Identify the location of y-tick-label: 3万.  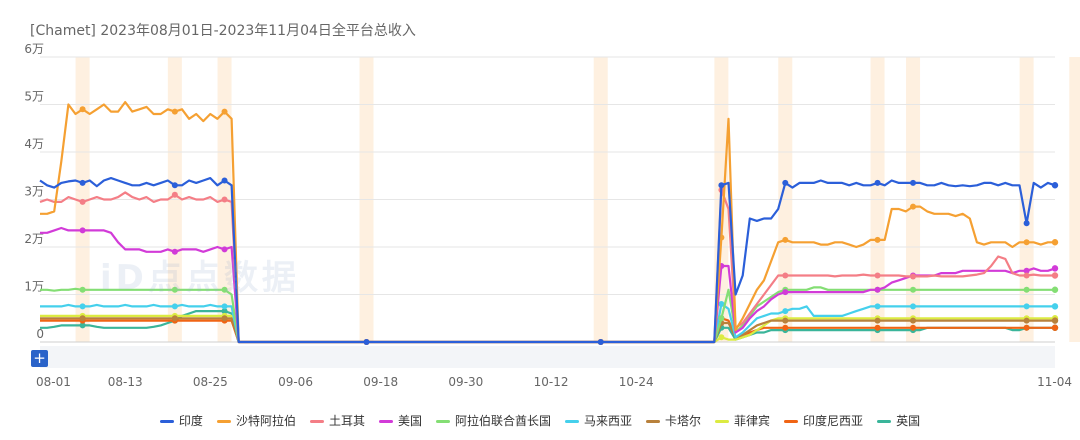
(34, 192).